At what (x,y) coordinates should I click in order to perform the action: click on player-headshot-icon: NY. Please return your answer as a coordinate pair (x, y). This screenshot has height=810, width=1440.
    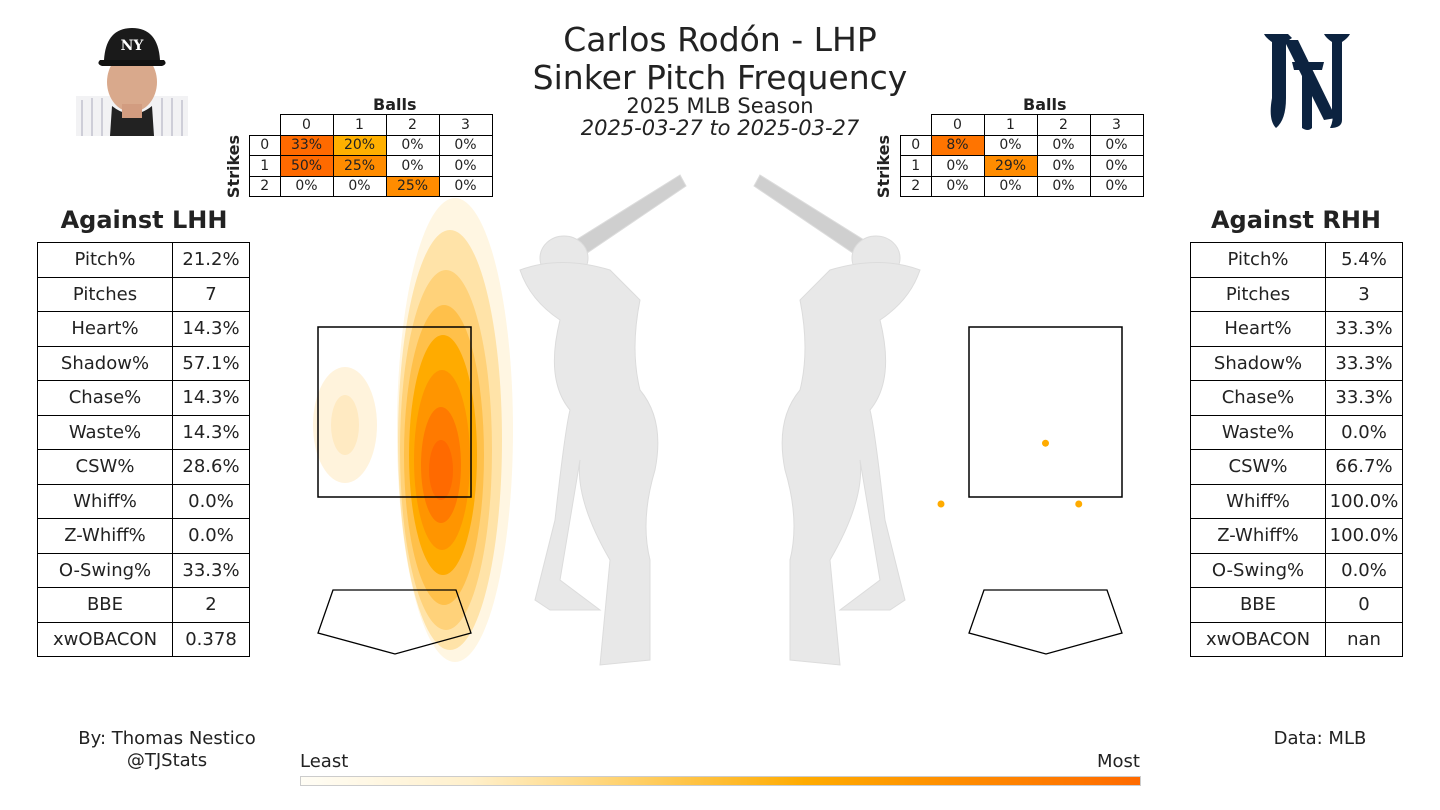
    Looking at the image, I should click on (132, 82).